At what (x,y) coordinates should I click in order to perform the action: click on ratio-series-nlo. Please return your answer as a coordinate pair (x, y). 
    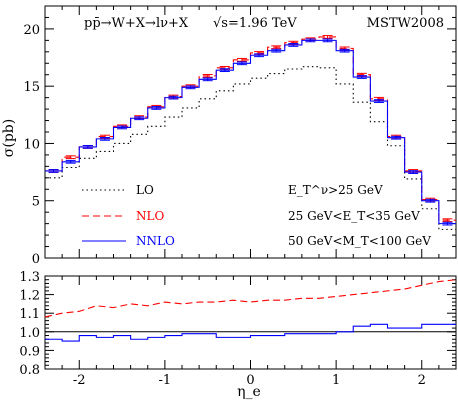
    Looking at the image, I should click on (250, 298).